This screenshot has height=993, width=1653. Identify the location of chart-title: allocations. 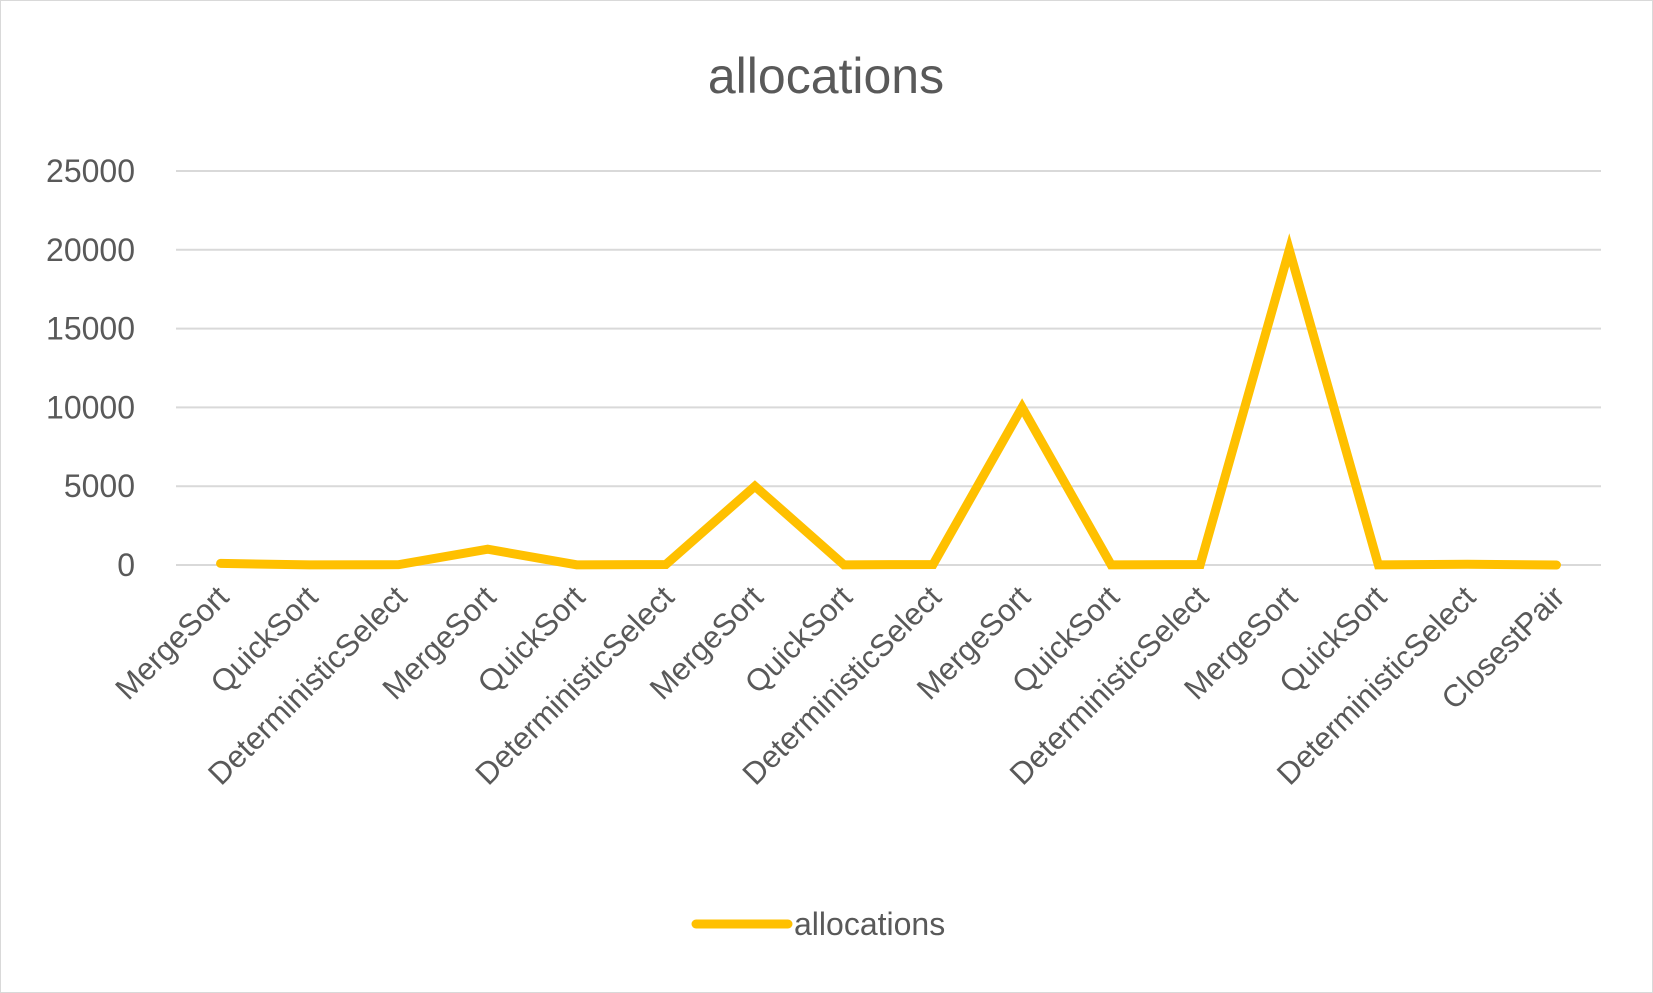
(826, 76).